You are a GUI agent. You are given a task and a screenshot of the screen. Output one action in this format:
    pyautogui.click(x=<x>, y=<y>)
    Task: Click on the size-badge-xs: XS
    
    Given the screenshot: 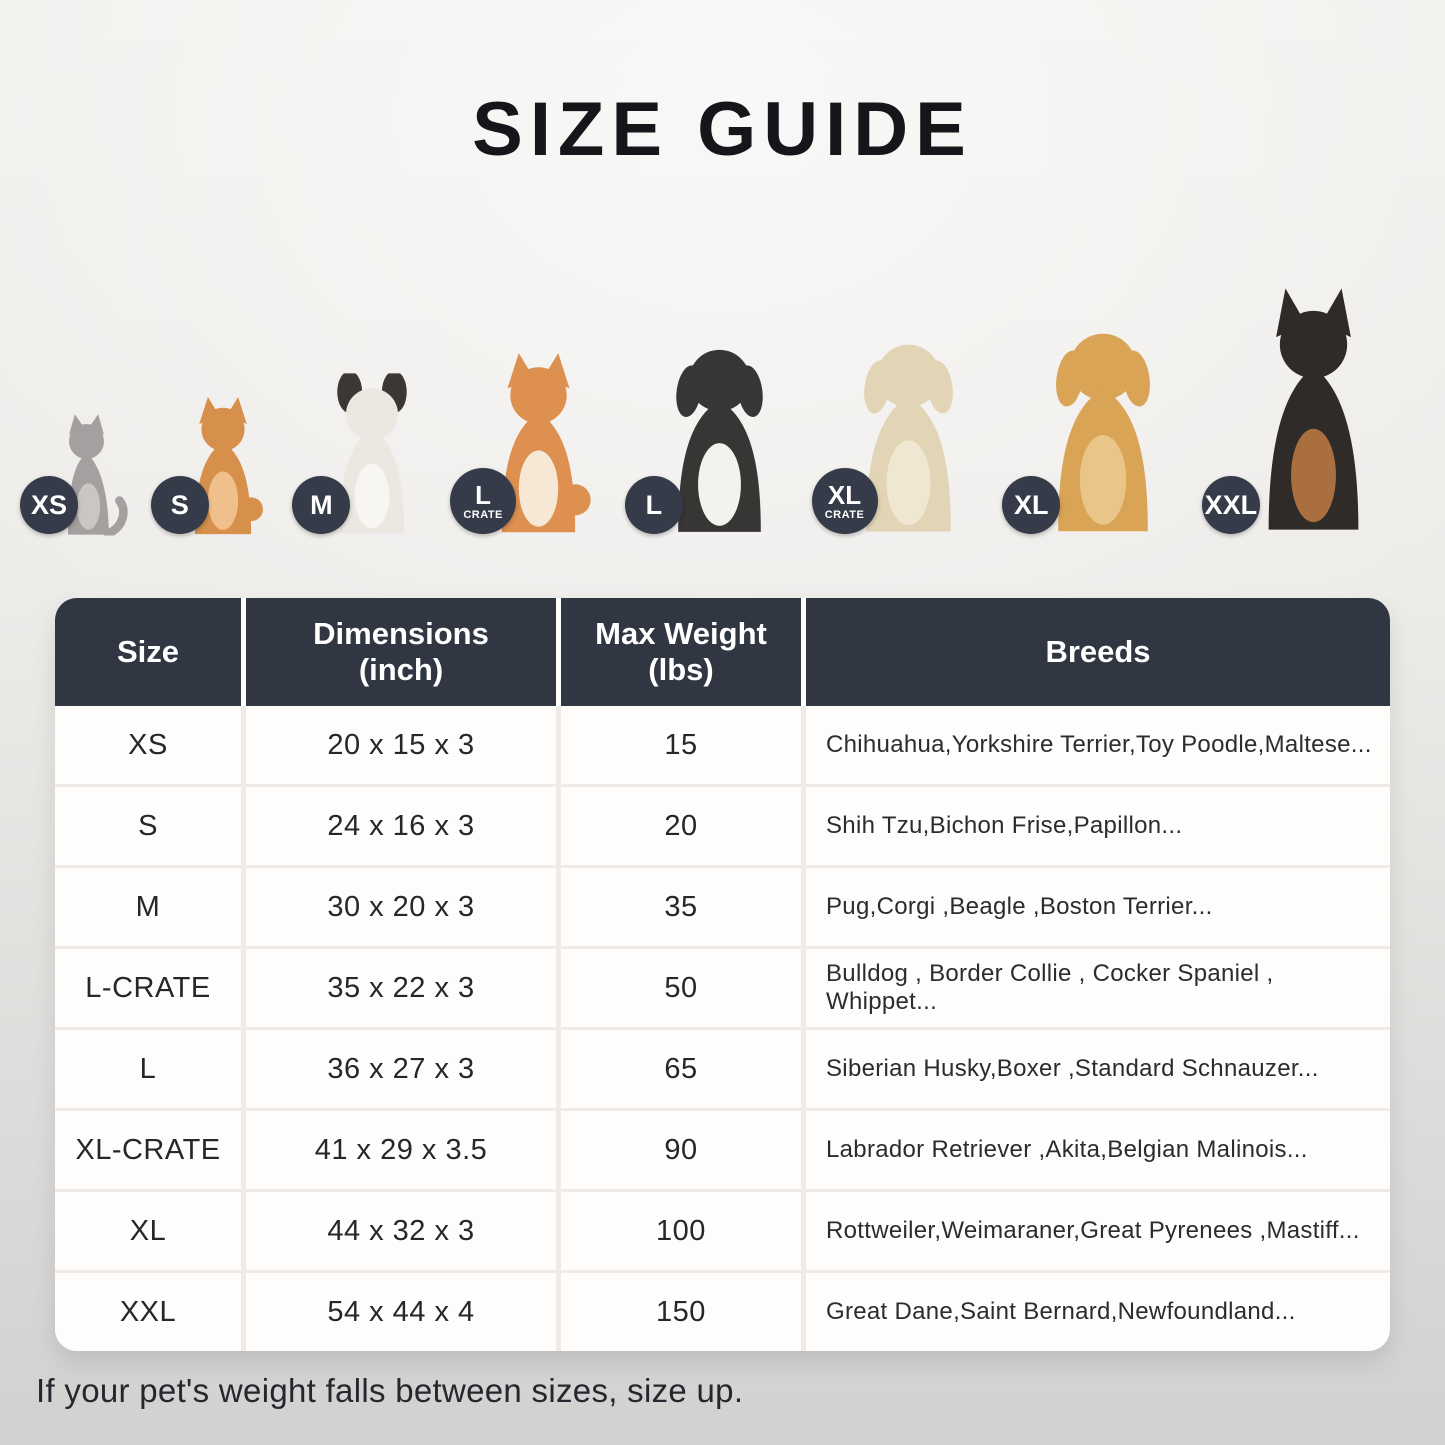 What is the action you would take?
    pyautogui.click(x=49, y=505)
    